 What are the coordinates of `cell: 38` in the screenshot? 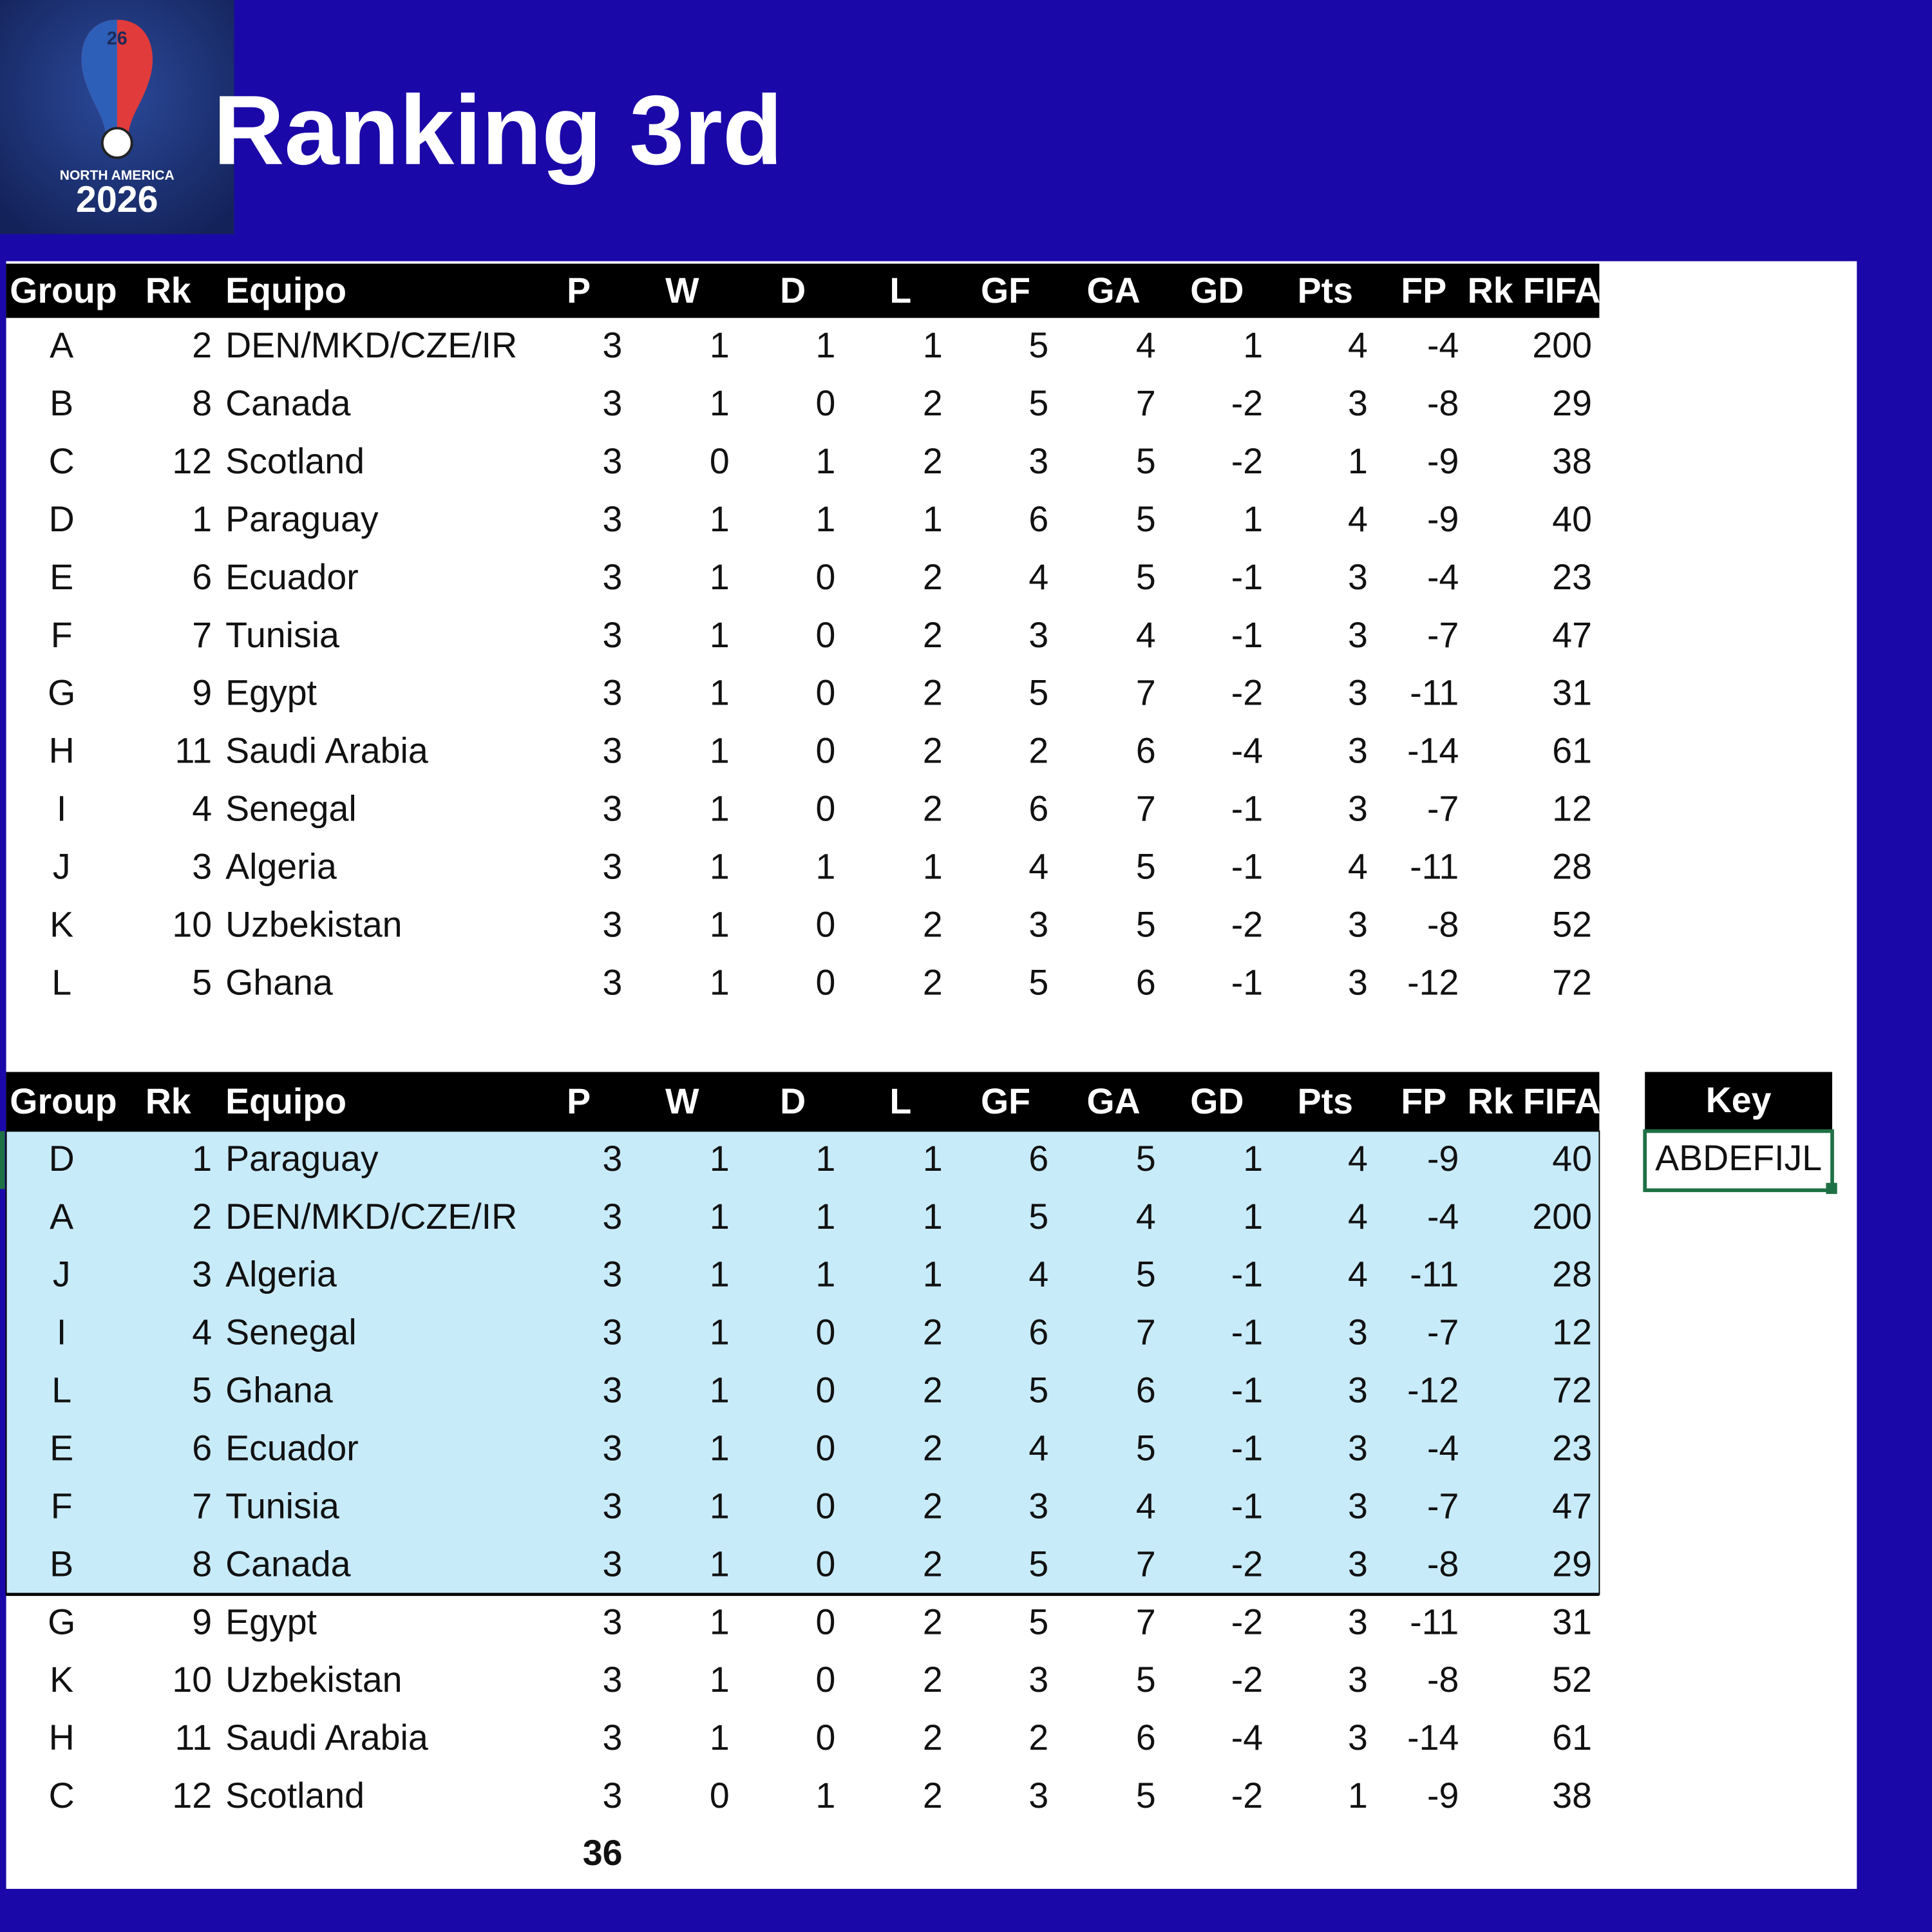 It's located at (1572, 1795).